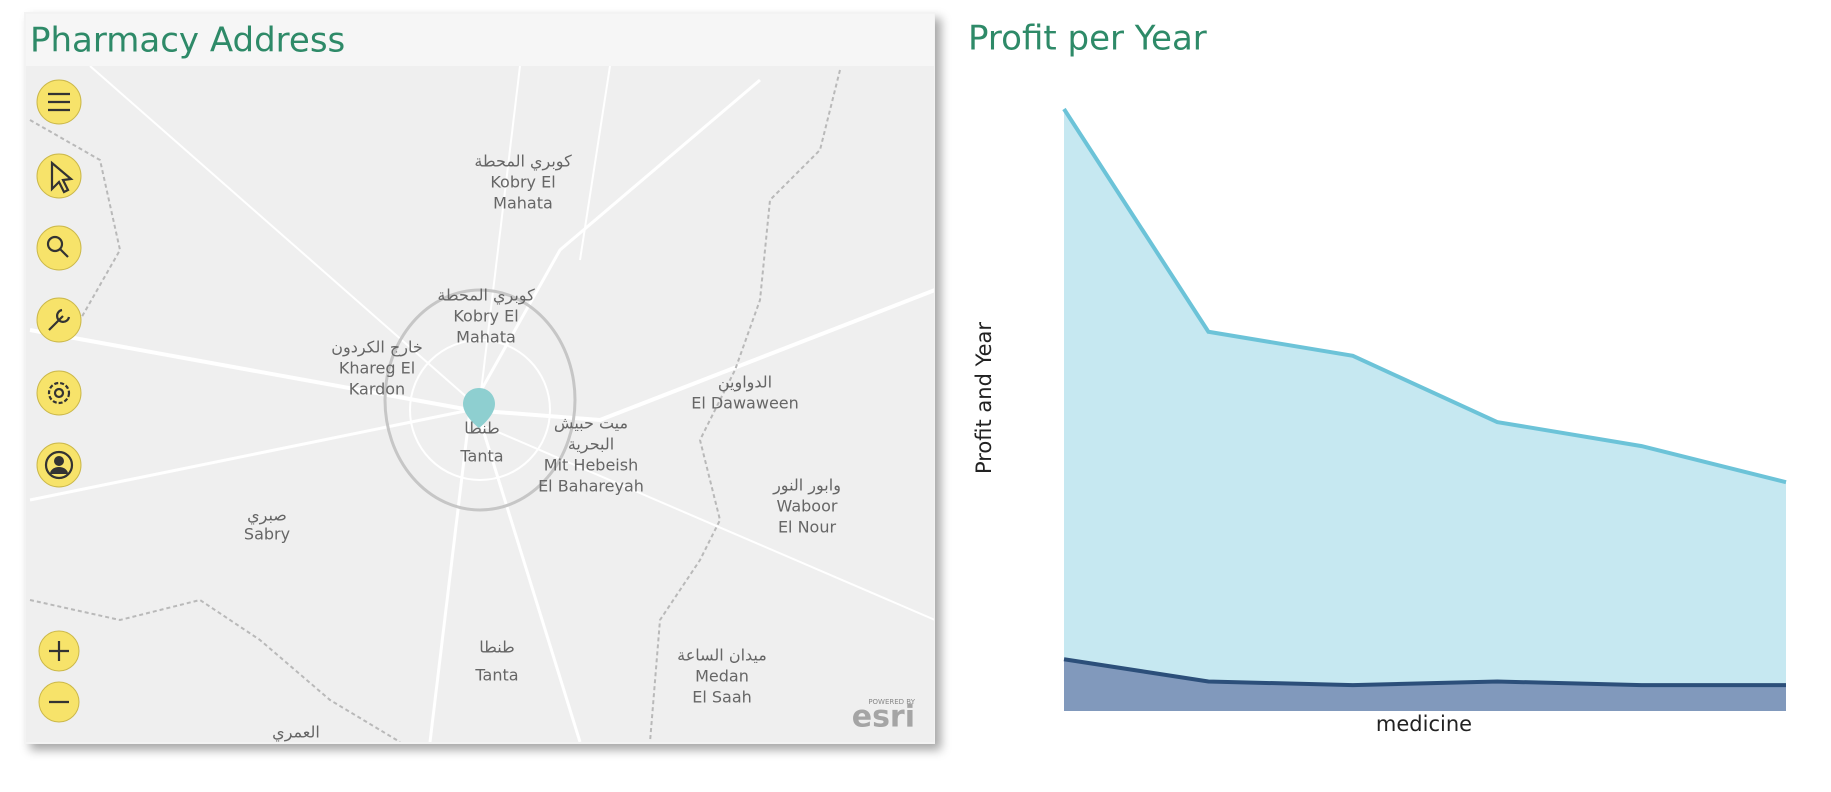  I want to click on map-toolbar, so click(59, 401).